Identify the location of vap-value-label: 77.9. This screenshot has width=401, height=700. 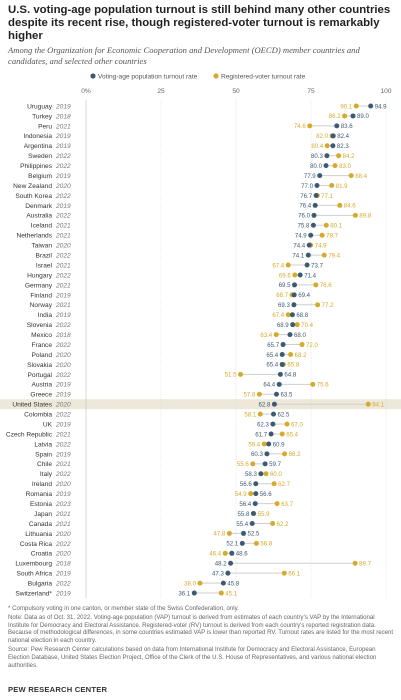
(310, 176).